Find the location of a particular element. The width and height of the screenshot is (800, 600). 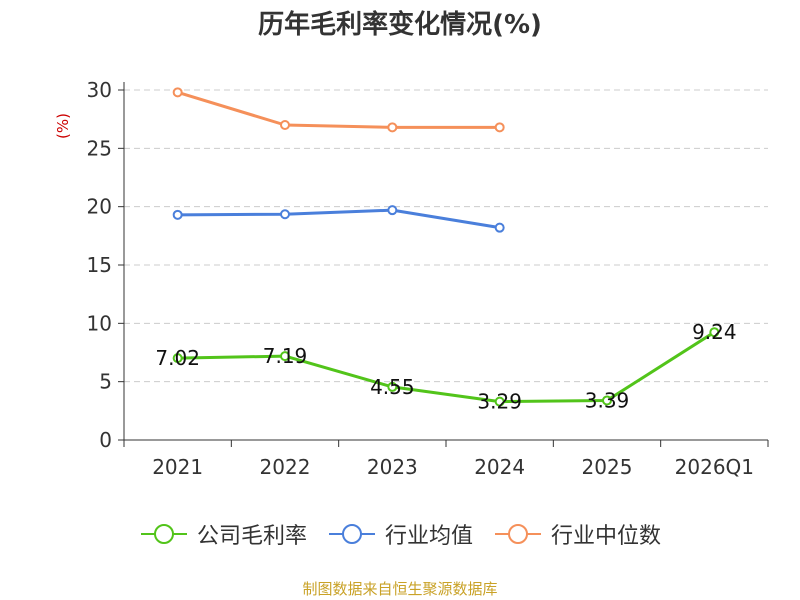

y-tick-label: 30 is located at coordinates (99, 90).